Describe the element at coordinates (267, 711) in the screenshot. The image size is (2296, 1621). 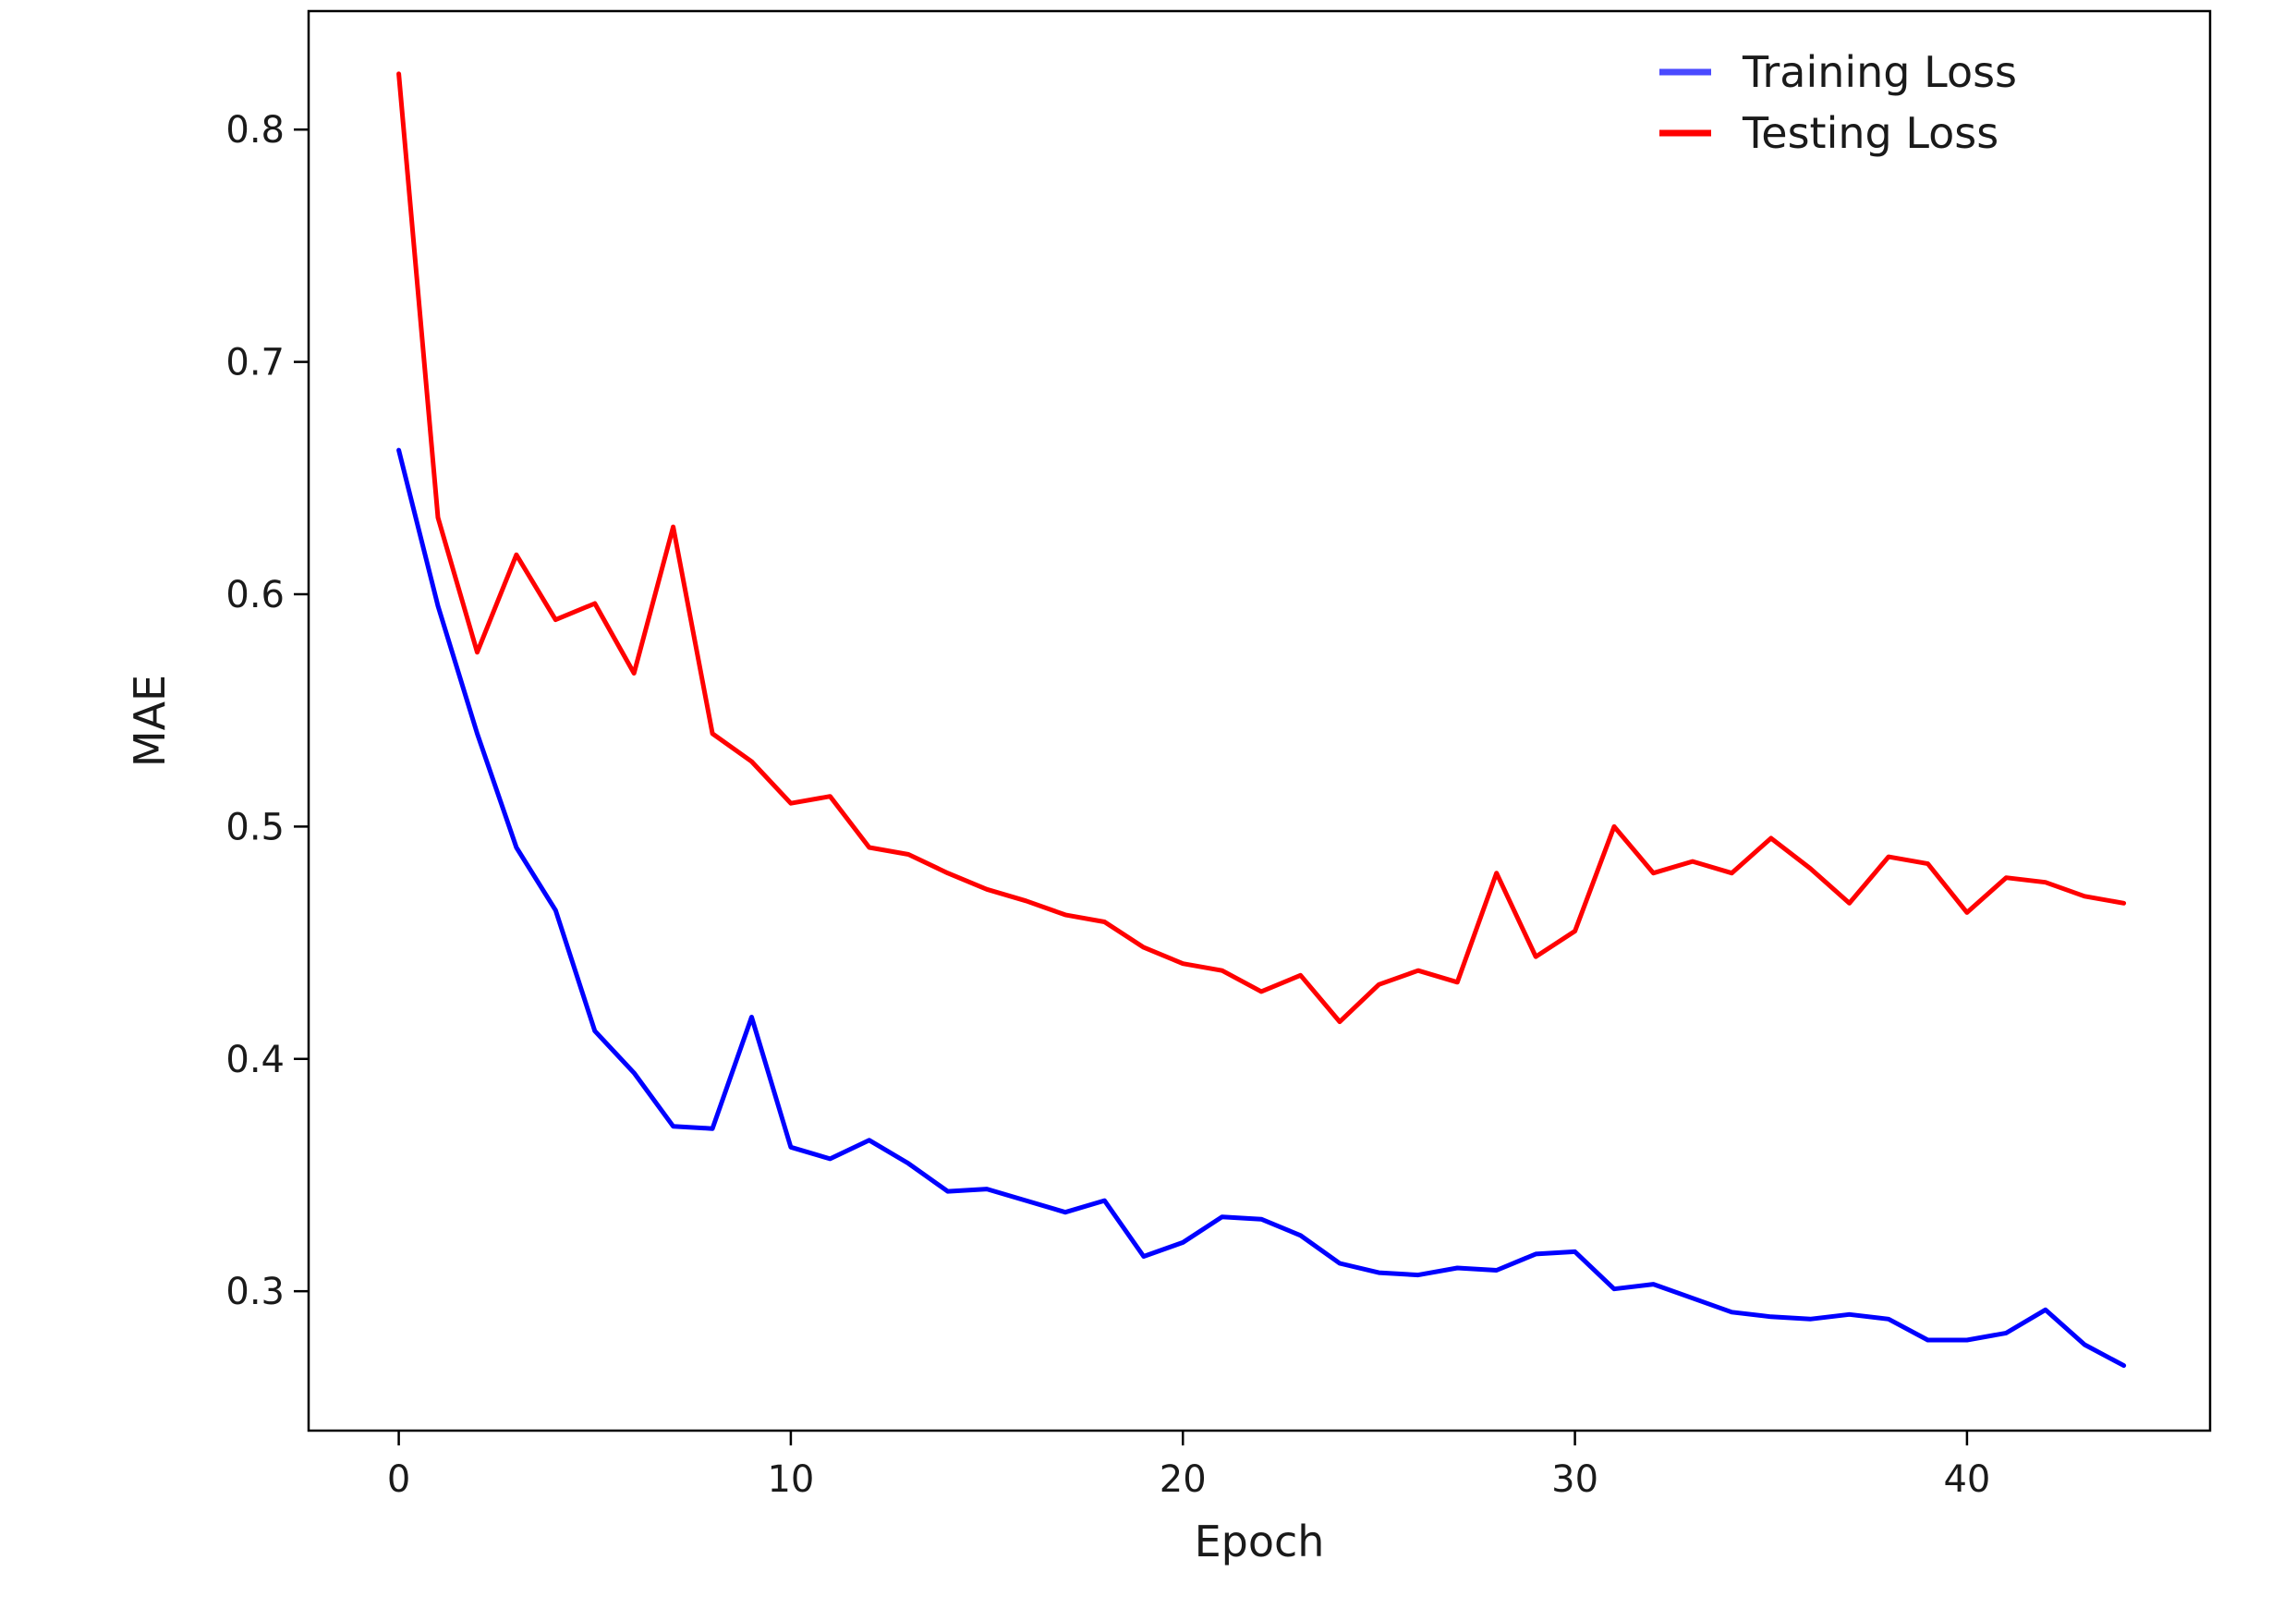
I see `y-axis-ticks: 0.3 0.4 0.5 0.6 0.7 0.8` at that location.